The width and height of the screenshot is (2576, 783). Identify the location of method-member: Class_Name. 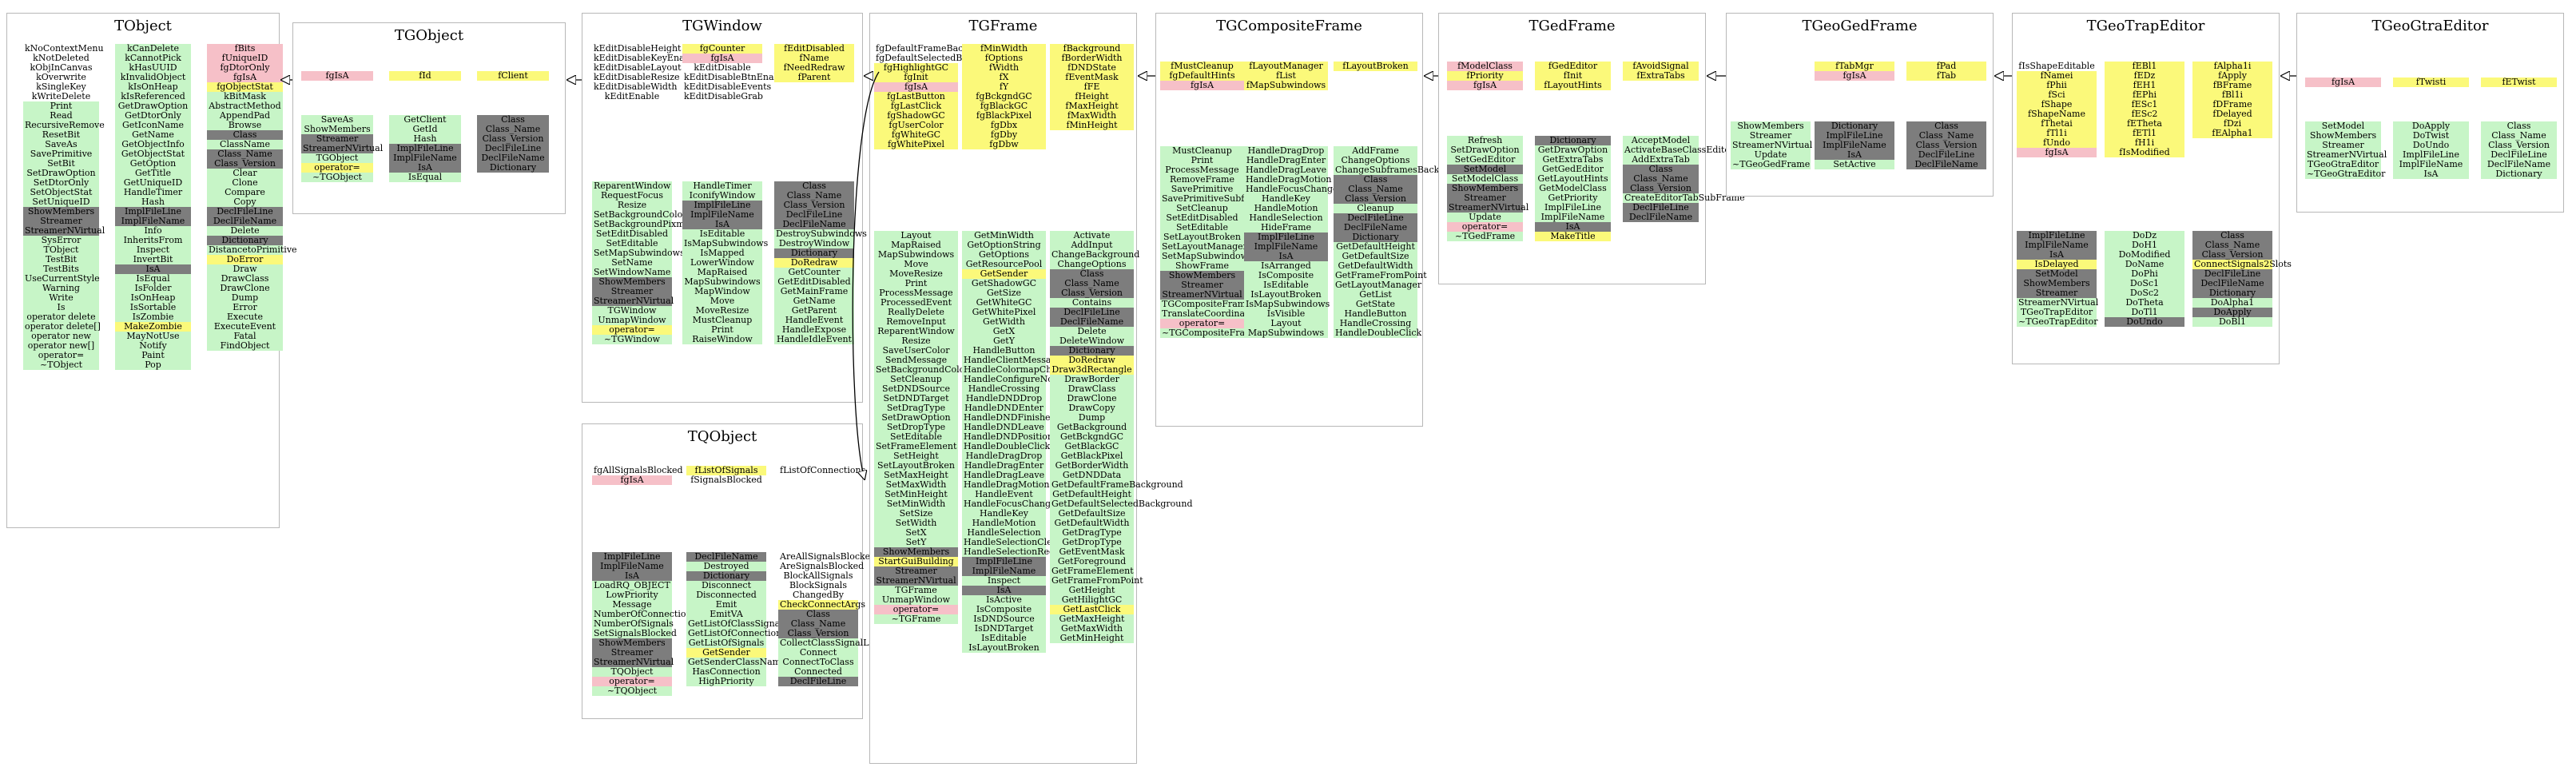
(245, 154).